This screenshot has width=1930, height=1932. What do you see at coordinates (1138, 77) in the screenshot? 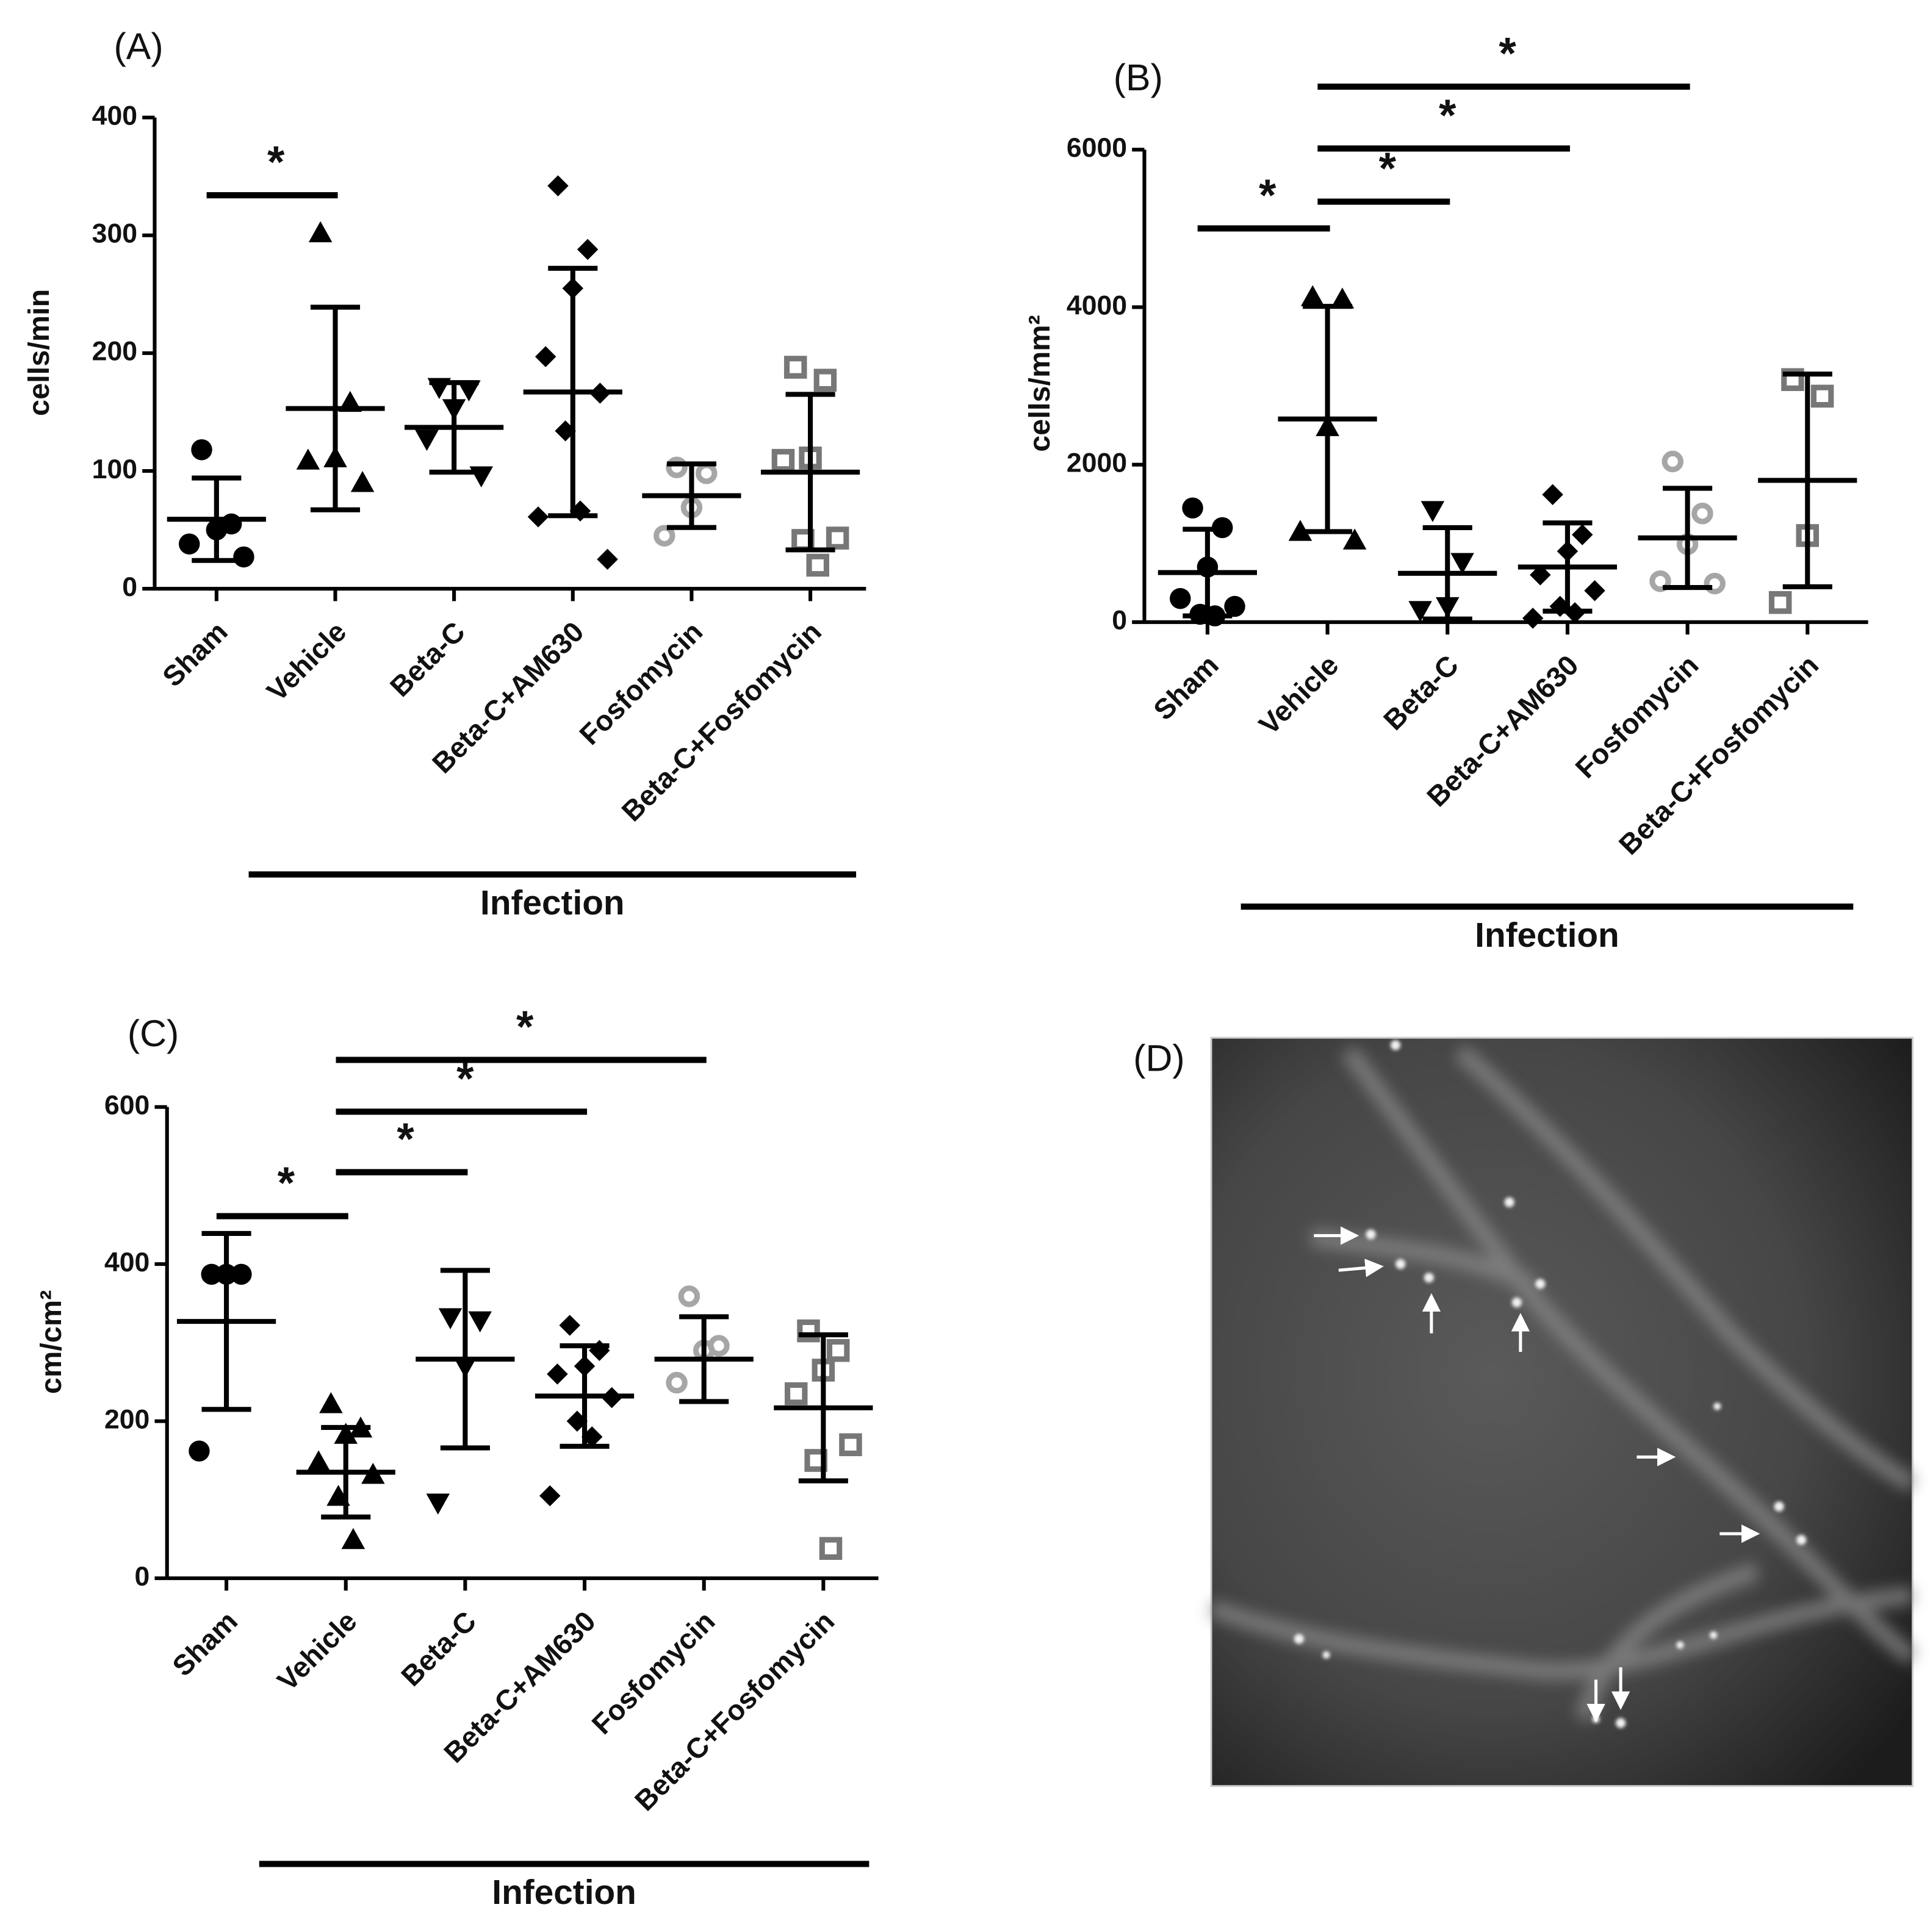
I see `panel-label: (B)` at bounding box center [1138, 77].